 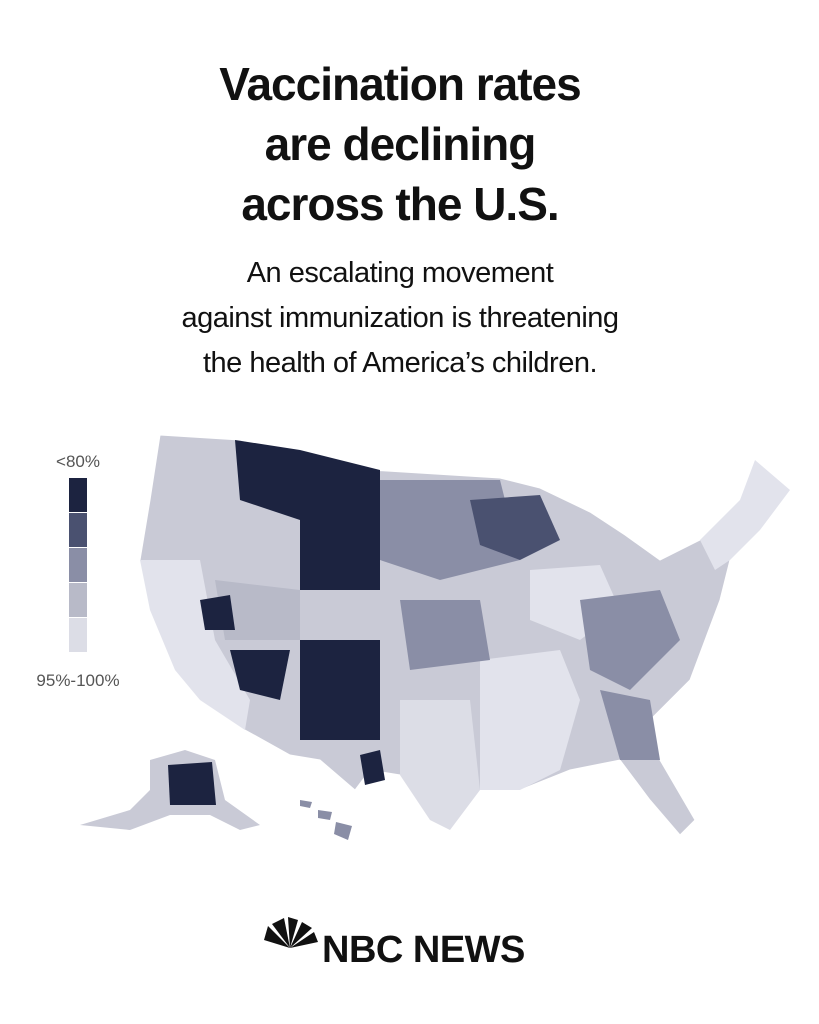 I want to click on title-line: across the U.S., so click(x=399, y=204).